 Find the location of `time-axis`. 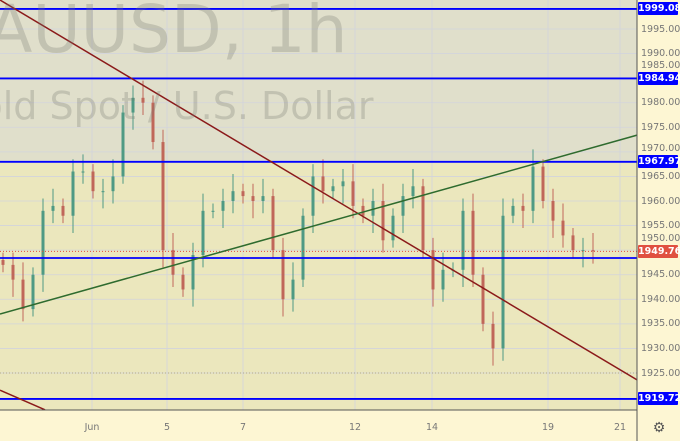

time-axis is located at coordinates (318, 425).